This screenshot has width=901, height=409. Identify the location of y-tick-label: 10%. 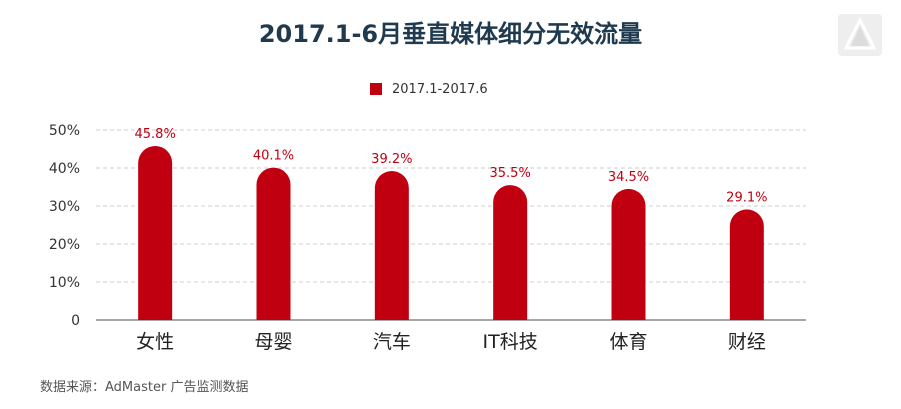
(64, 283).